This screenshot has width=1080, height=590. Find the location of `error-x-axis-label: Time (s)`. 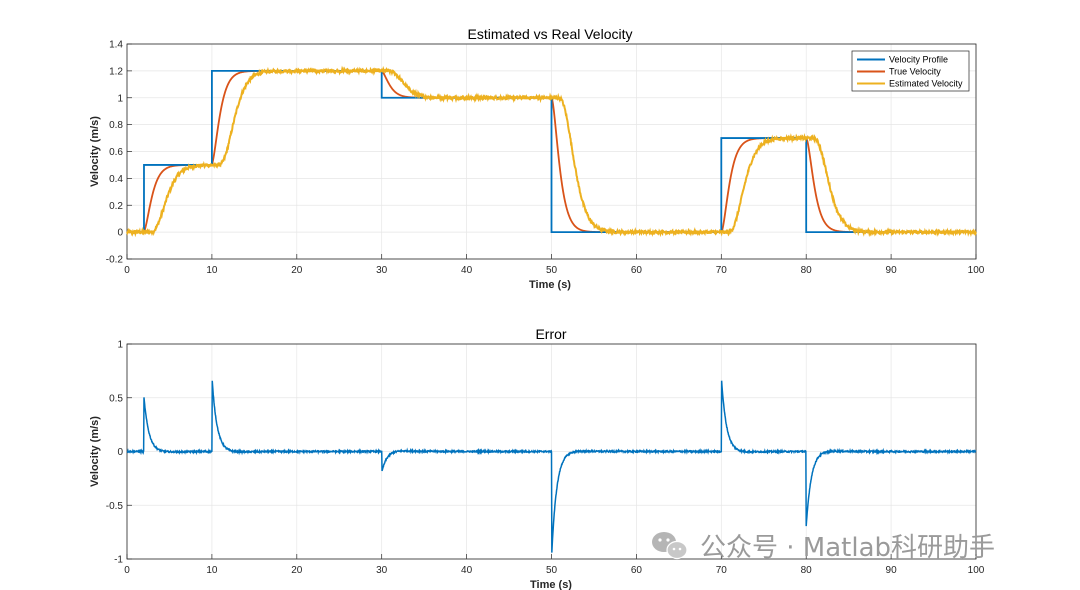

error-x-axis-label: Time (s) is located at coordinates (551, 584).